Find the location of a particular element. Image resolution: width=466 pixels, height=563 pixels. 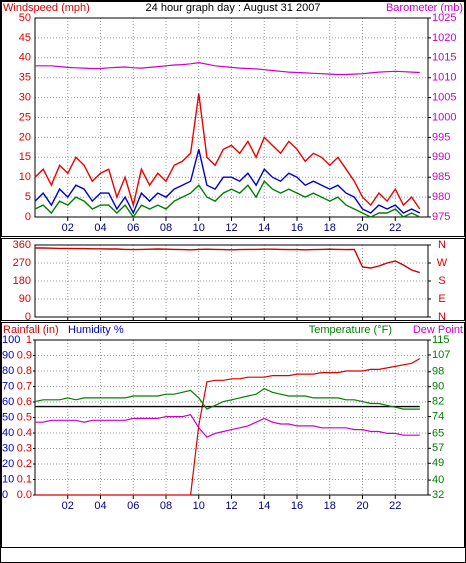

y2-tick-label: 98 is located at coordinates (438, 372).